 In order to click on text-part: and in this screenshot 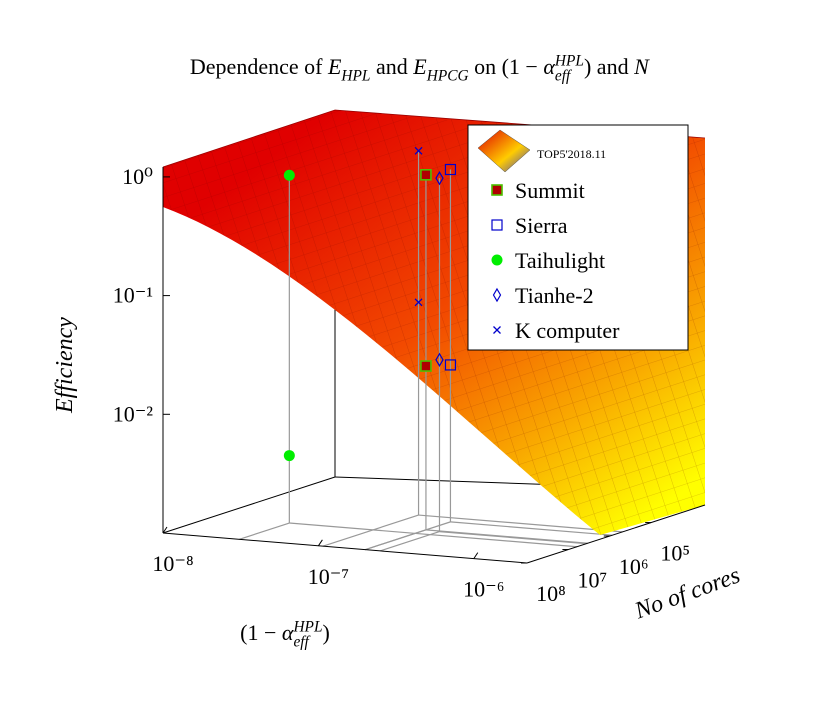, I will do `click(391, 66)`.